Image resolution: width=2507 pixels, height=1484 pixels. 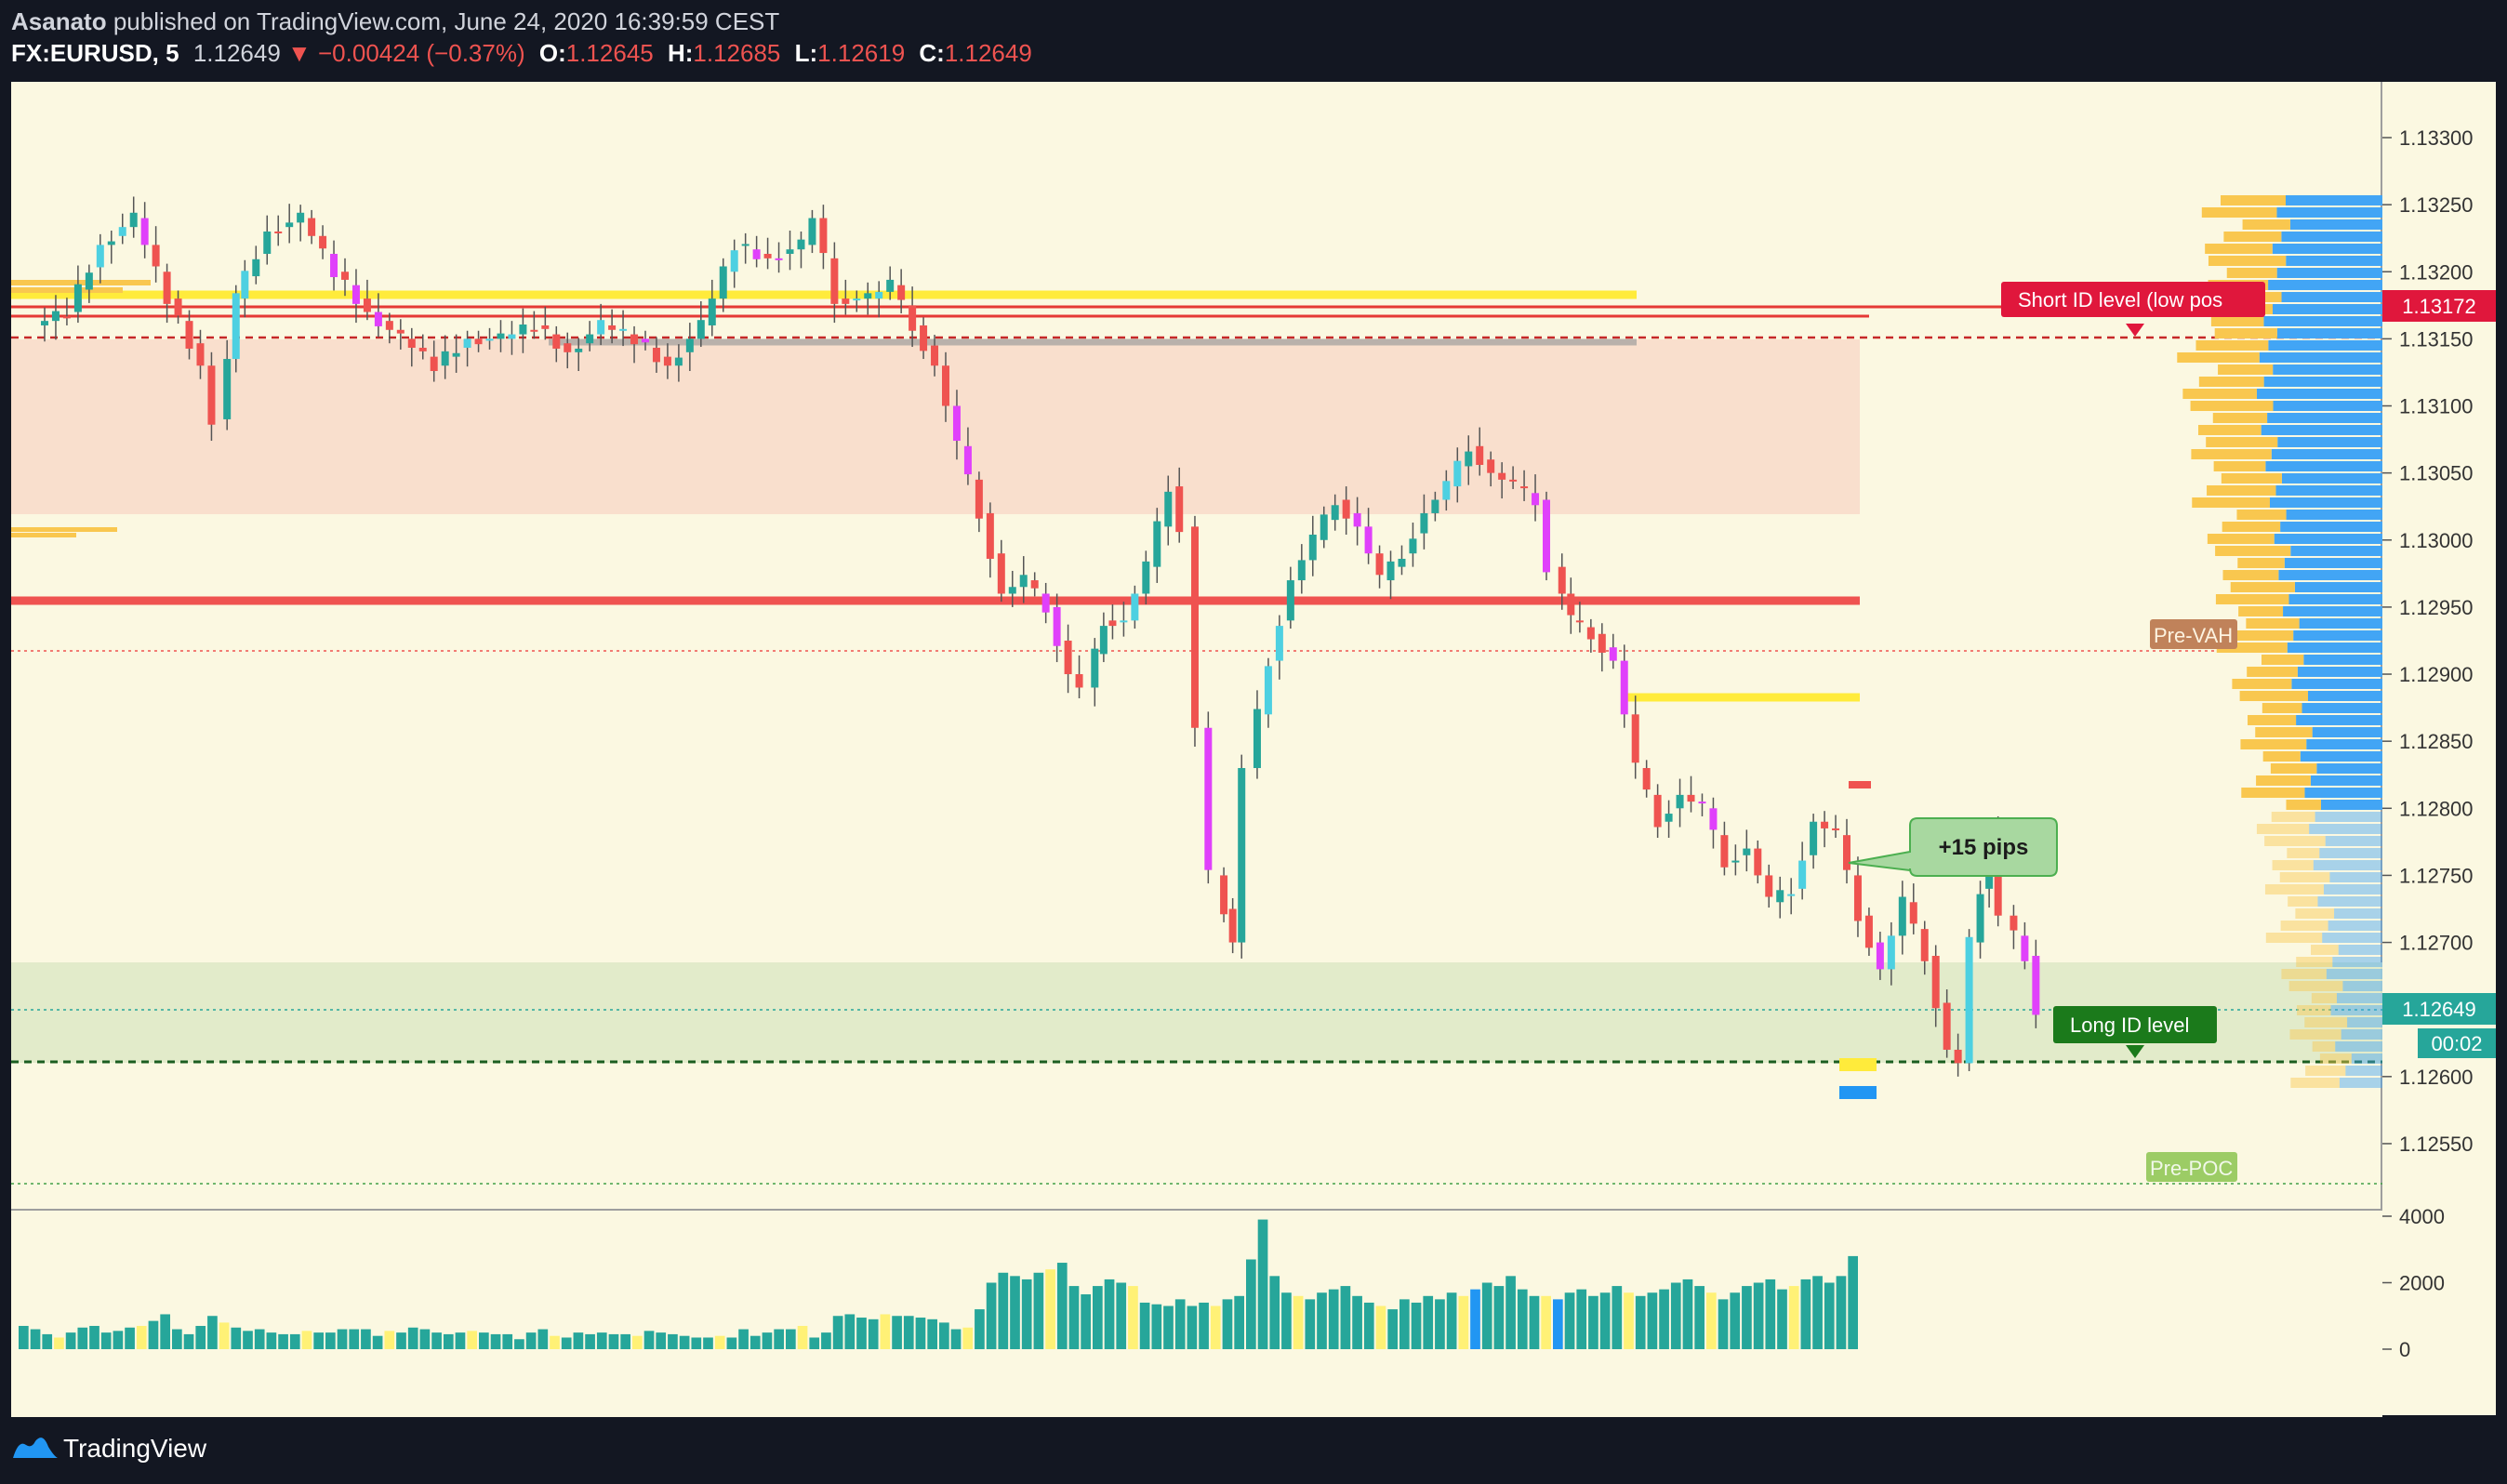 What do you see at coordinates (1953, 847) in the screenshot?
I see `pips-callout-box` at bounding box center [1953, 847].